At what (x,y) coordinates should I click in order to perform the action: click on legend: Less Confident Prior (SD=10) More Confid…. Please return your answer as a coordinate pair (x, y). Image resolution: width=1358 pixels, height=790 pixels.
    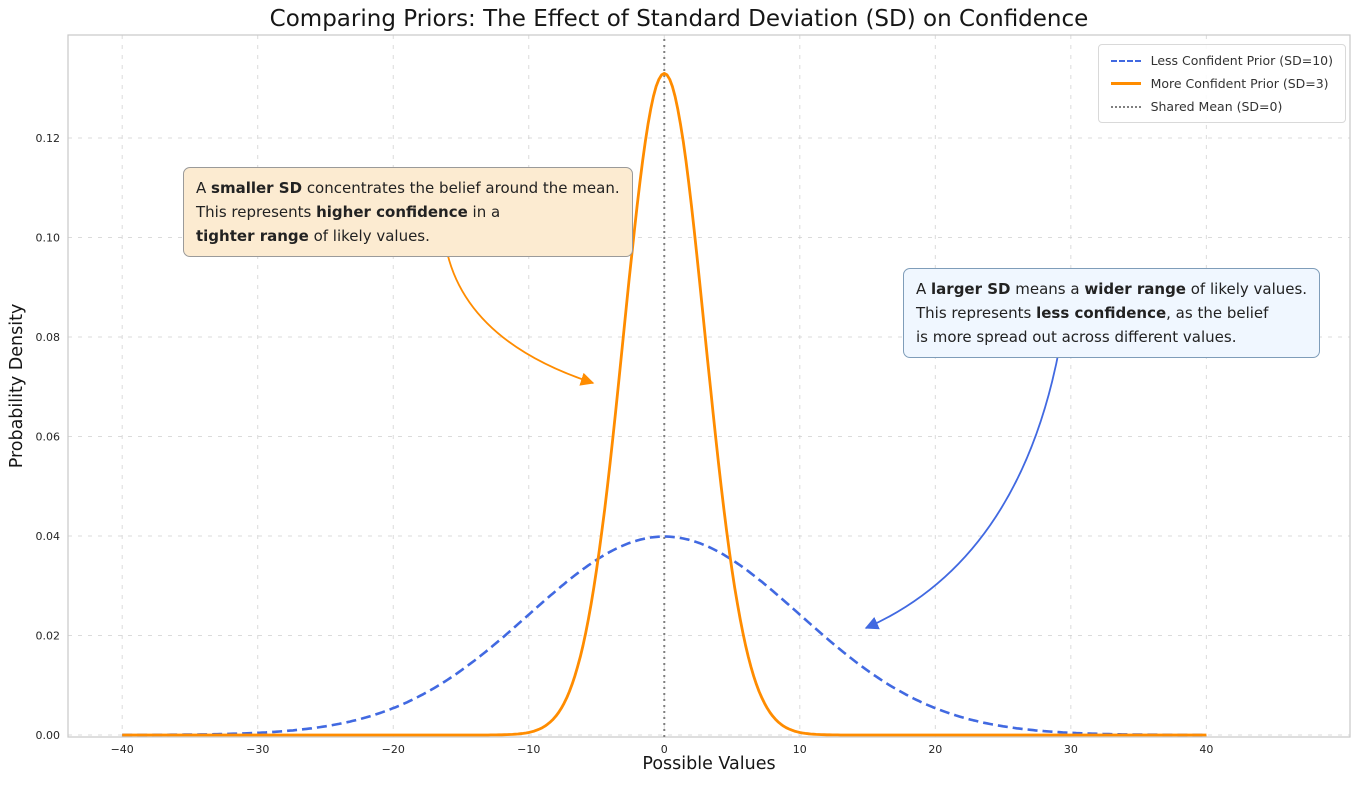
    Looking at the image, I should click on (1221, 83).